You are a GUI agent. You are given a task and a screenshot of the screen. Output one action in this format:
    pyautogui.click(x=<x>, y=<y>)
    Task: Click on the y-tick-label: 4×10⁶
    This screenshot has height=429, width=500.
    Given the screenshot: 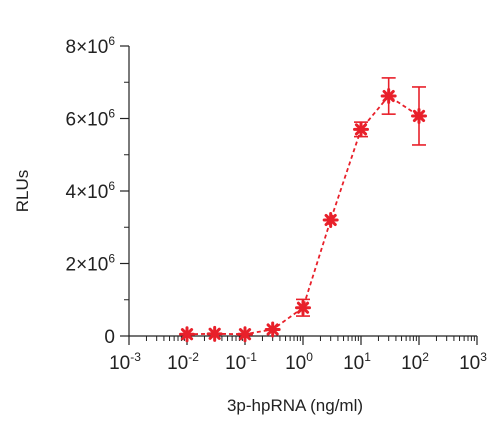 What is the action you would take?
    pyautogui.click(x=91, y=191)
    